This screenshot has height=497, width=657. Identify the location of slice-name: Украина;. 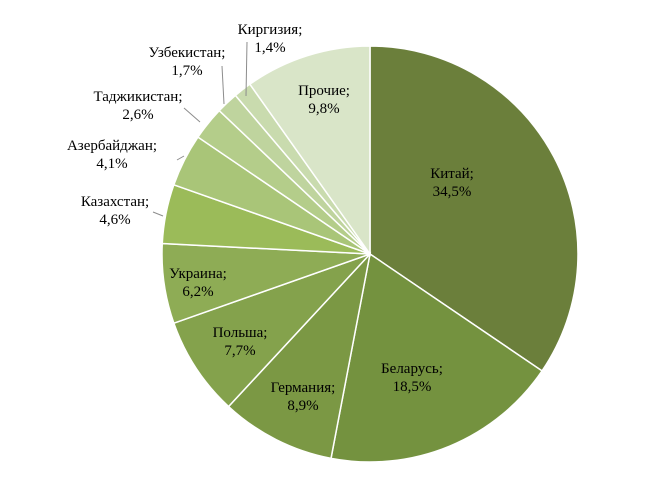
(198, 274).